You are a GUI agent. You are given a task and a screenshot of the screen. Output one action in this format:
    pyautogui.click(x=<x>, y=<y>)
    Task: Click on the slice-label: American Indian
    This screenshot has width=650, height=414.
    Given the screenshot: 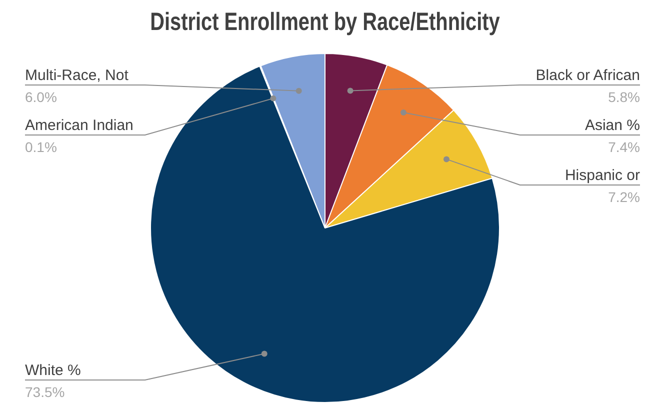 What is the action you would take?
    pyautogui.click(x=79, y=125)
    